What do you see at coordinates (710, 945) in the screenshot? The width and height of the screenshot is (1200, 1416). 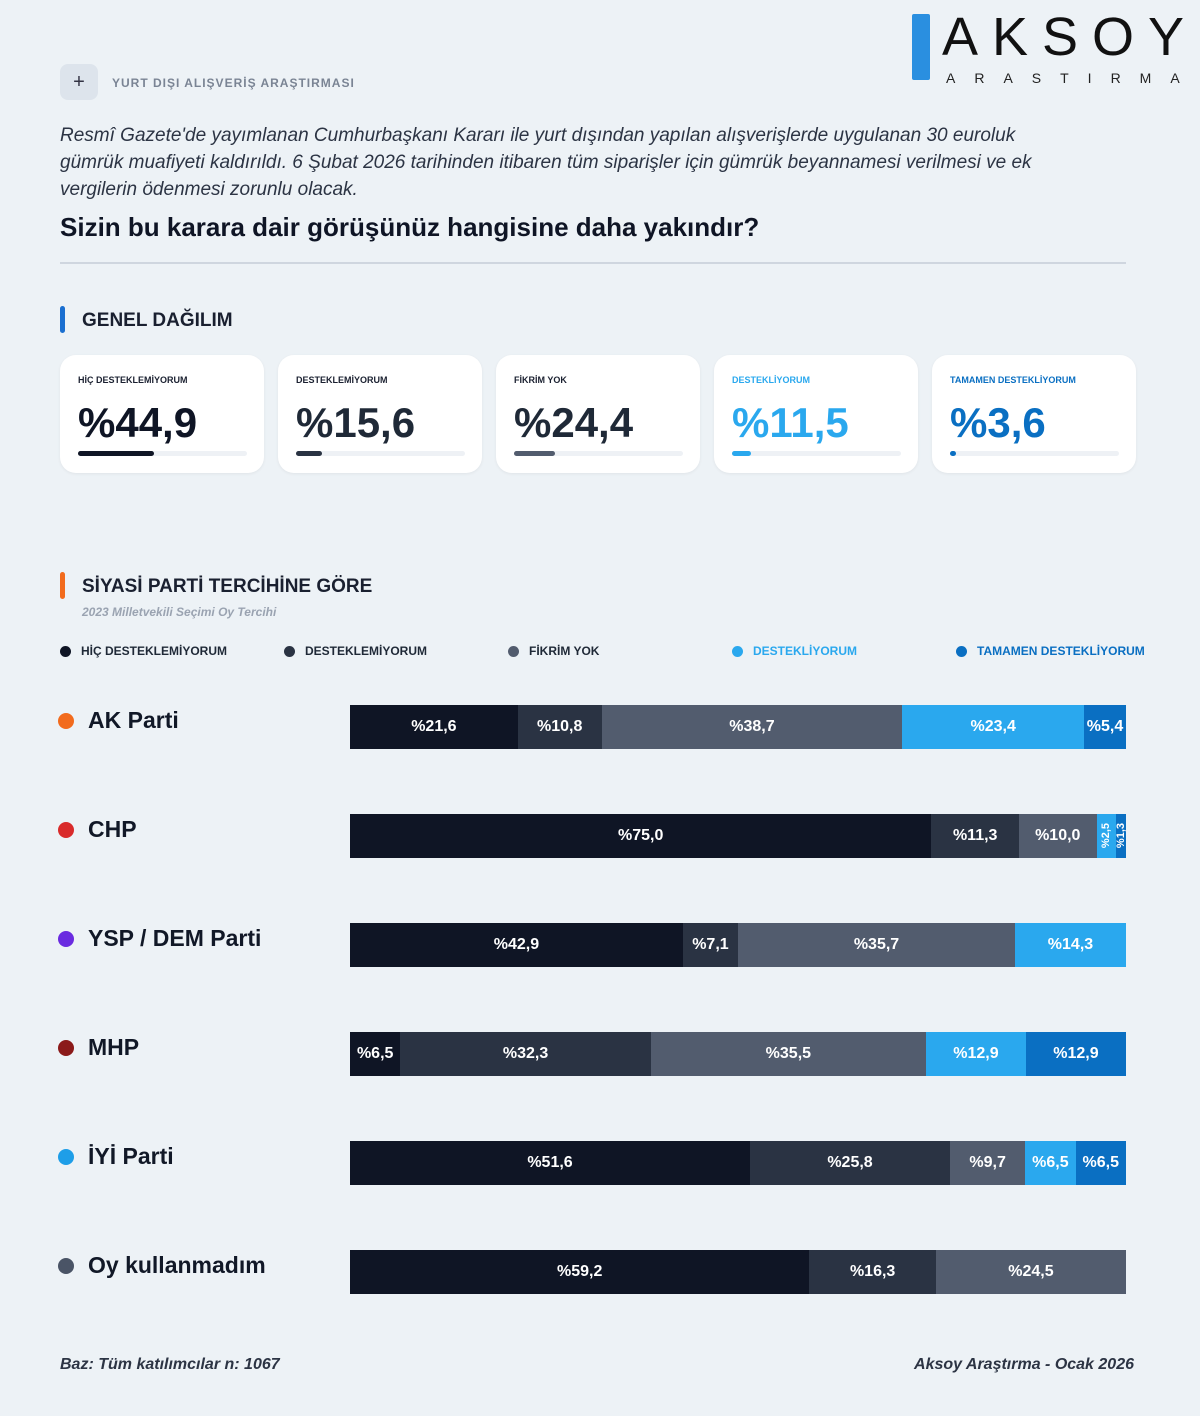 I see `bar-segment: %7,1` at bounding box center [710, 945].